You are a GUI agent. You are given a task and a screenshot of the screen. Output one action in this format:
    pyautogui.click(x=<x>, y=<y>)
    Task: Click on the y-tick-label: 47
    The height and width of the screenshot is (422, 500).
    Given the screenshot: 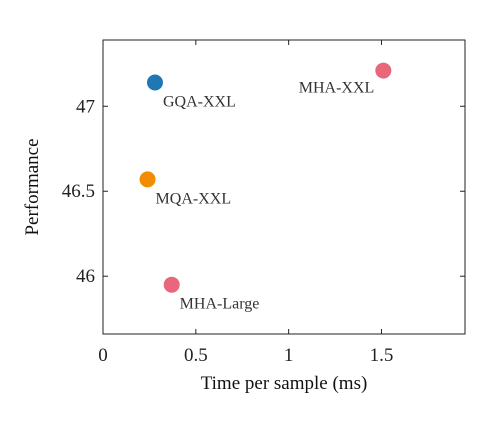 What is the action you would take?
    pyautogui.click(x=85, y=106)
    